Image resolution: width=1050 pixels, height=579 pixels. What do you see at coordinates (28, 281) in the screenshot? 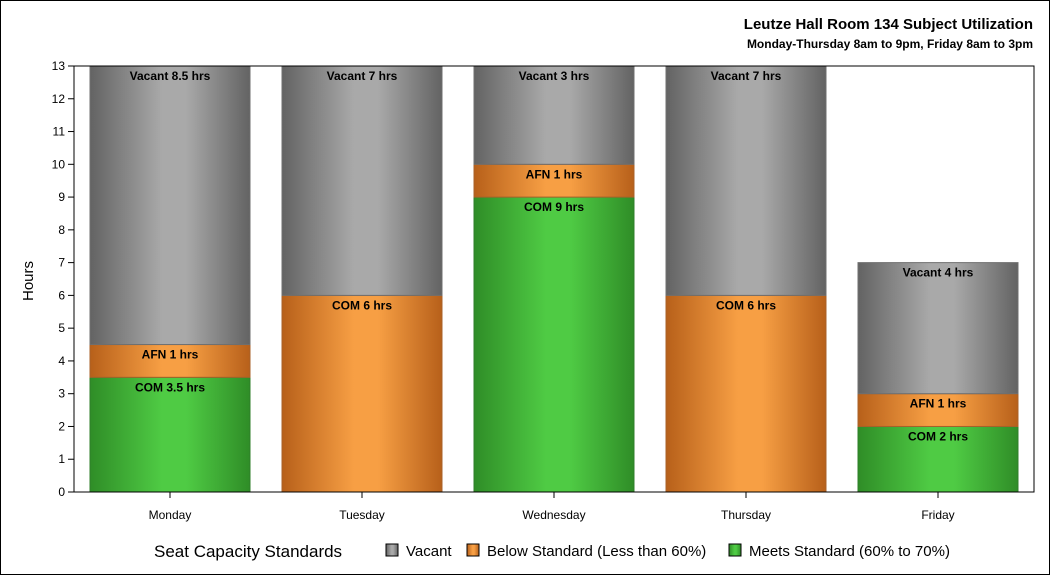
I see `y-axis-label: Hours` at bounding box center [28, 281].